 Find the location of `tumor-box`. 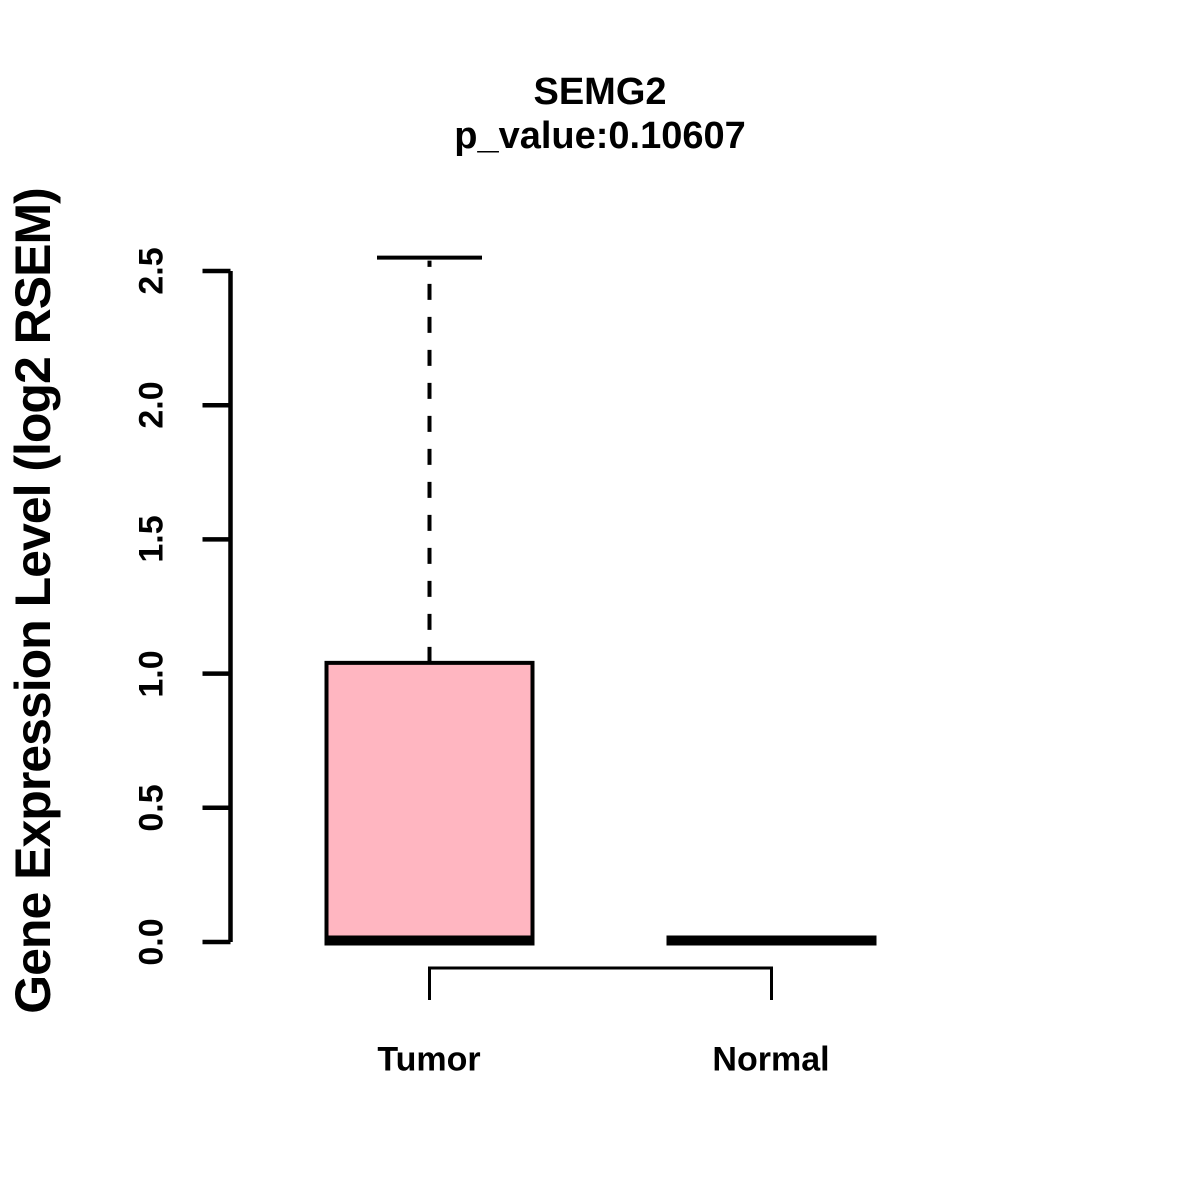

tumor-box is located at coordinates (429, 802).